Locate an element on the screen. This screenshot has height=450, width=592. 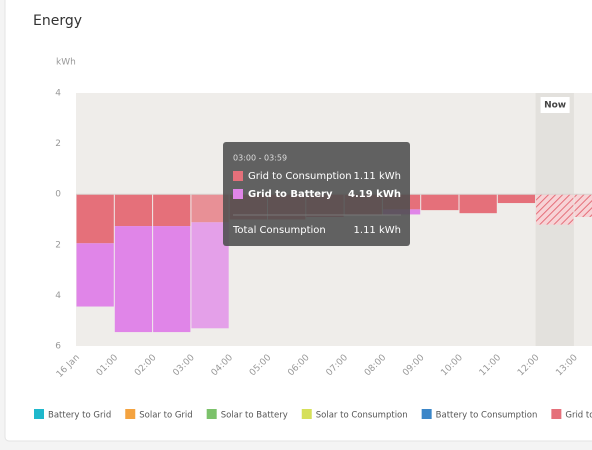
tooltip-name: Grid to Consumption is located at coordinates (300, 176).